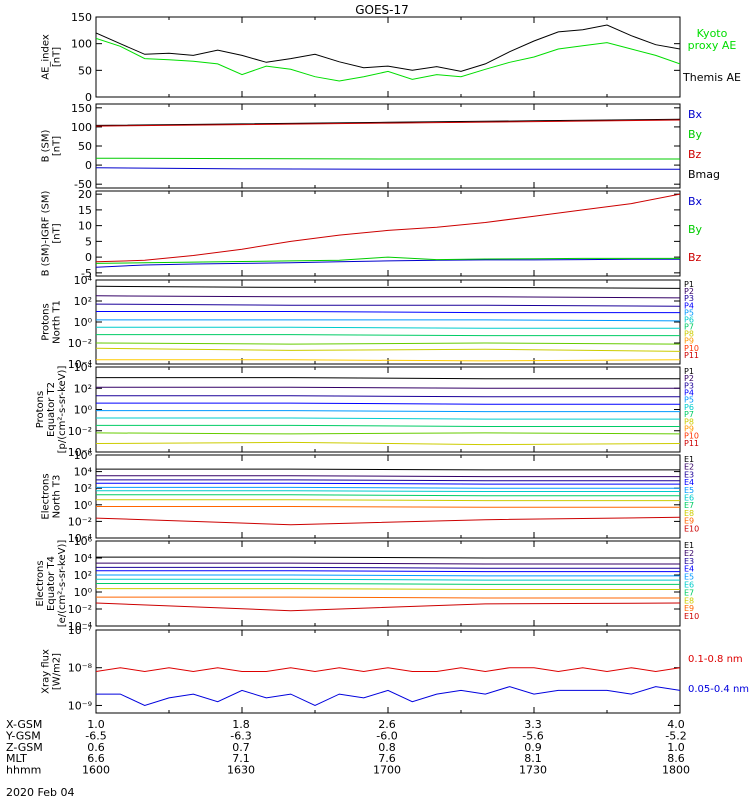 The image size is (750, 800). What do you see at coordinates (689, 319) in the screenshot?
I see `legend-p6: P6` at bounding box center [689, 319].